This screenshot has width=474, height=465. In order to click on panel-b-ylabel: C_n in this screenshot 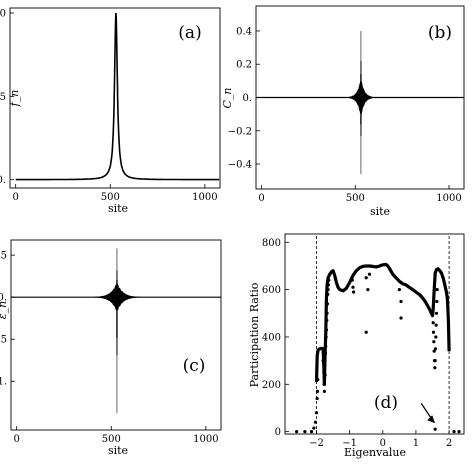, I will do `click(227, 97)`.